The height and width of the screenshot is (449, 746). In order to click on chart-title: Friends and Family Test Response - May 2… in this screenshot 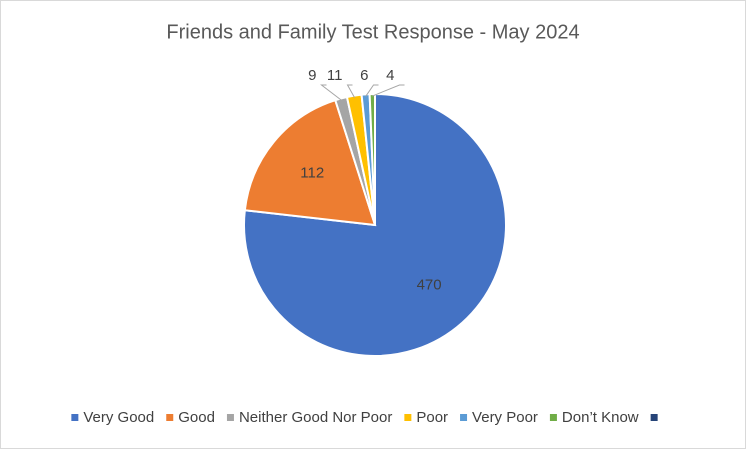, I will do `click(372, 32)`.